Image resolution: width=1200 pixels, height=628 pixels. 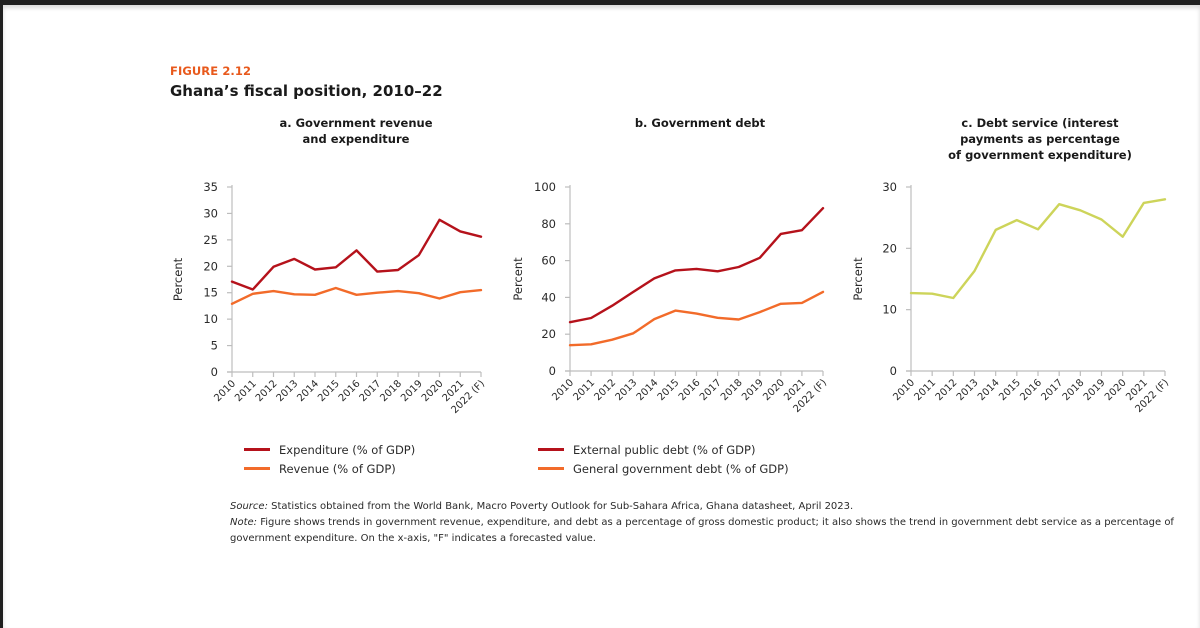 What do you see at coordinates (696, 265) in the screenshot?
I see `series-line-external-public-debt-of-gdp` at bounding box center [696, 265].